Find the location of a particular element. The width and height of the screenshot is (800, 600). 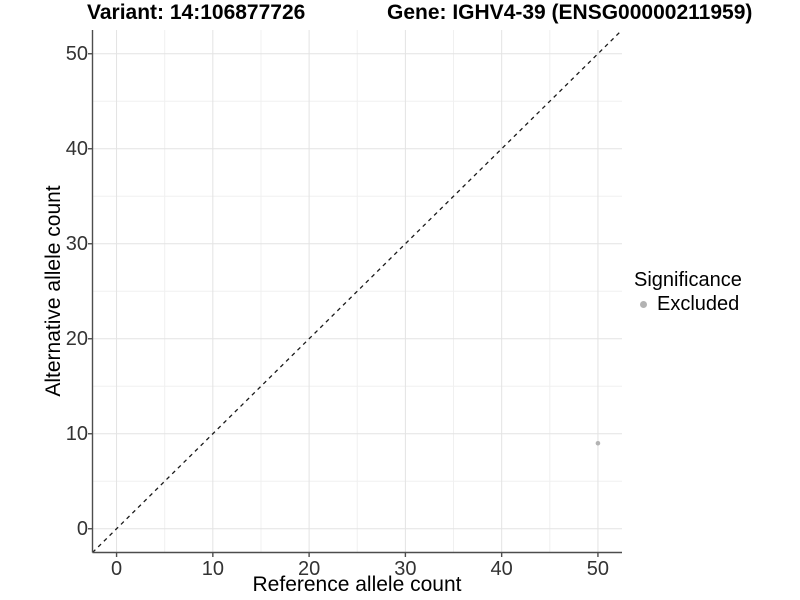

x-tick-label: 0 is located at coordinates (117, 569).